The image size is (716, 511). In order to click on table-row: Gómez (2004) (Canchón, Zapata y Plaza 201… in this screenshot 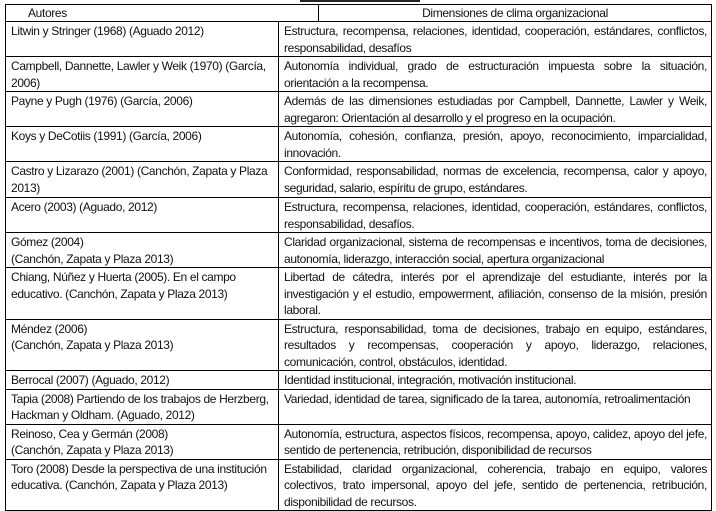, I will do `click(358, 250)`.